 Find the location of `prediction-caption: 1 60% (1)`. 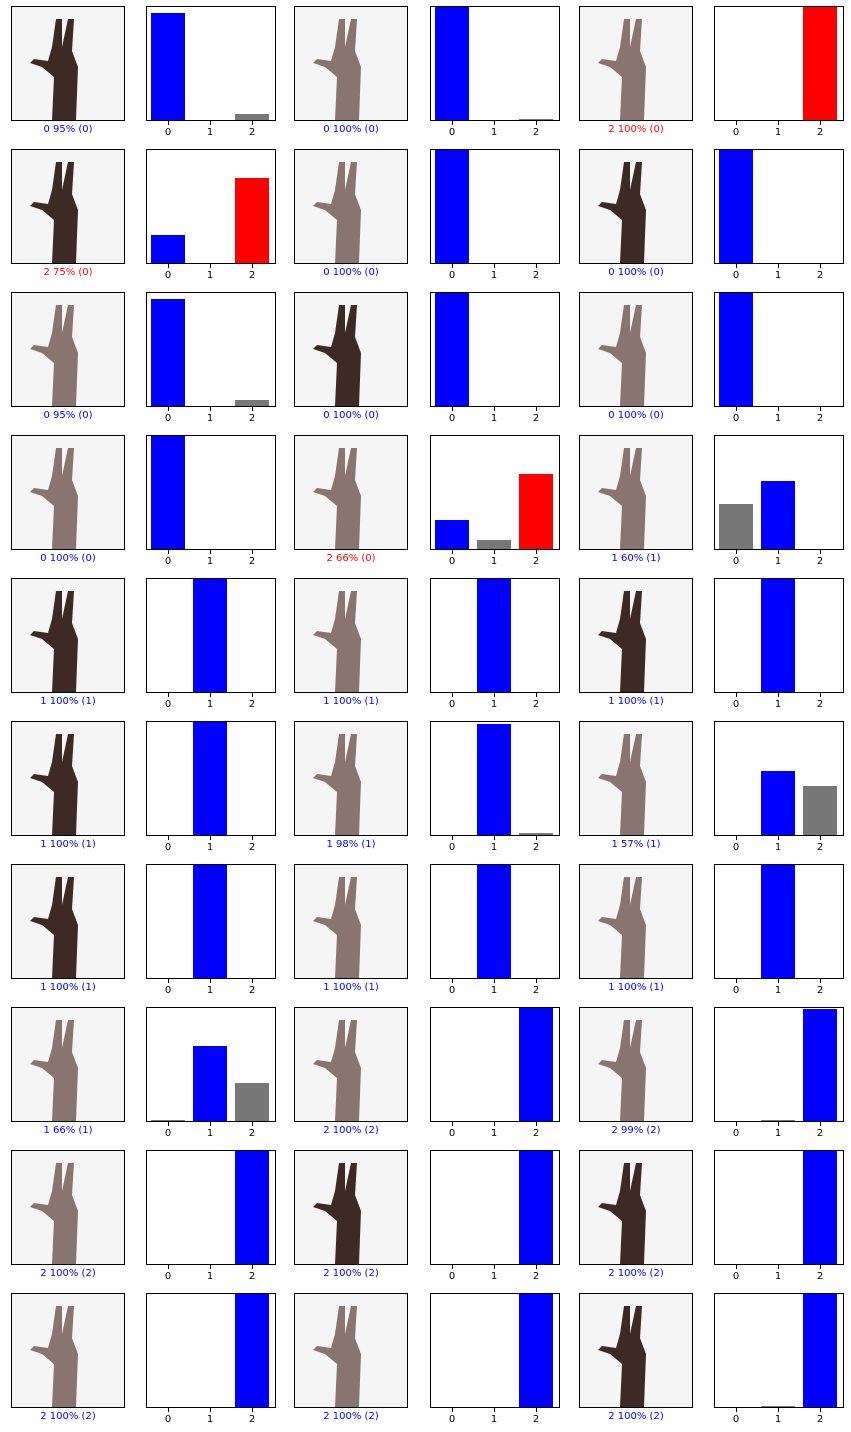

prediction-caption: 1 60% (1) is located at coordinates (636, 558).